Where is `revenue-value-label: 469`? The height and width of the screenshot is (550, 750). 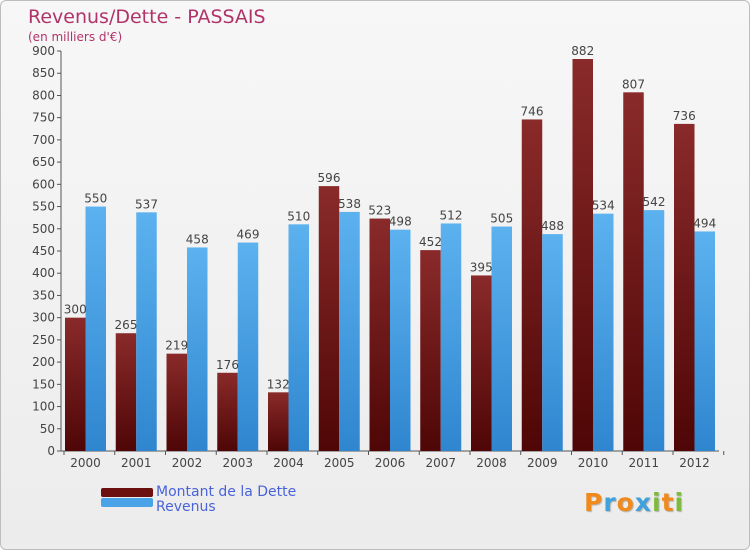 revenue-value-label: 469 is located at coordinates (248, 235).